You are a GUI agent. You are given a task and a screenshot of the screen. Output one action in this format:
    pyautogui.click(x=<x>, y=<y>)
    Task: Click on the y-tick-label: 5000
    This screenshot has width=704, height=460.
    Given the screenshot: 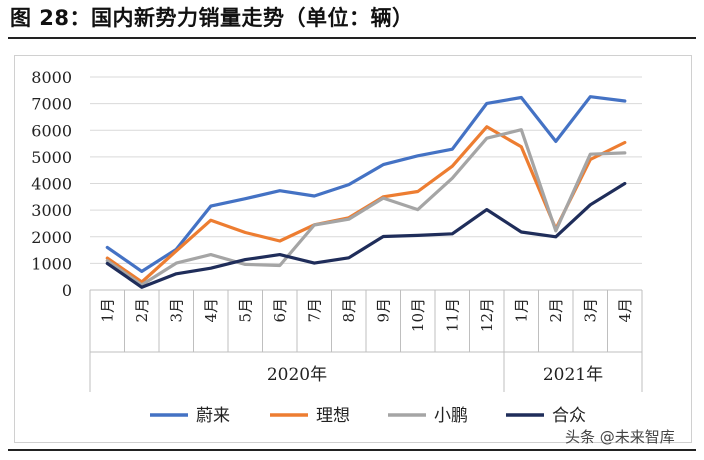 What is the action you would take?
    pyautogui.click(x=51, y=157)
    